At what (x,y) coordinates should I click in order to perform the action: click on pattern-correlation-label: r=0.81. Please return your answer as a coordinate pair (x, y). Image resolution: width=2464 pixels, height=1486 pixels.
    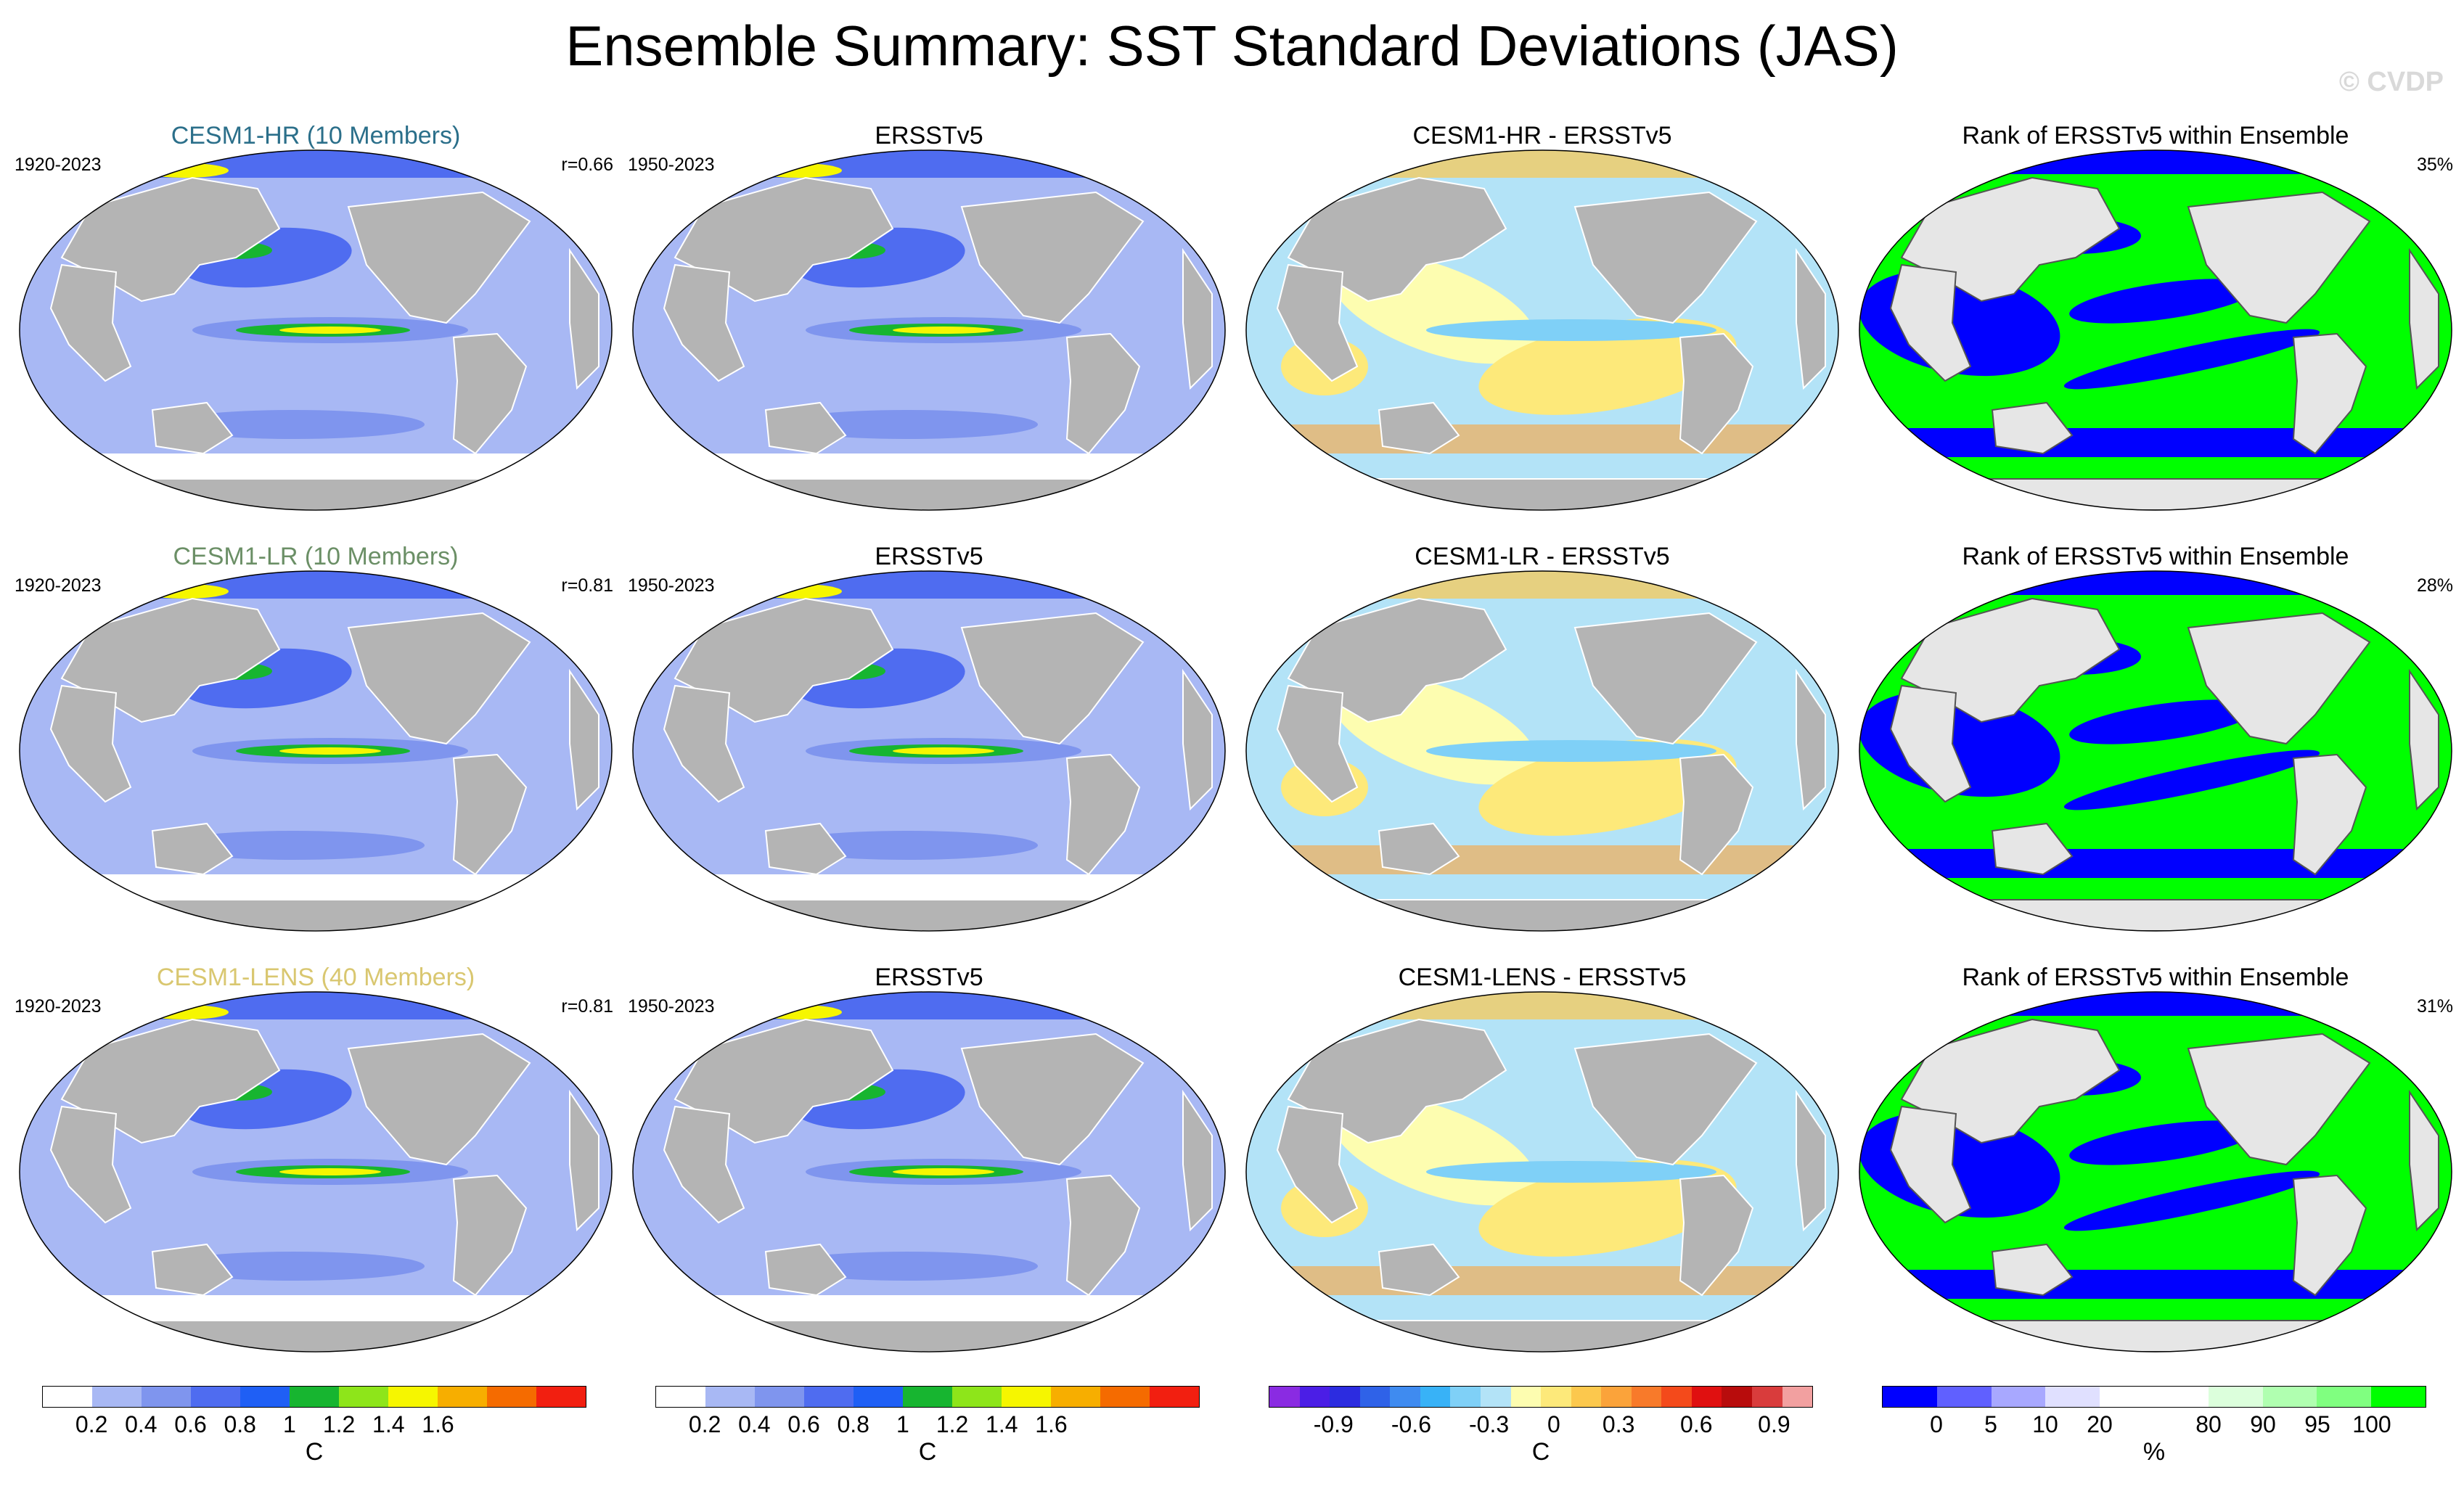
    Looking at the image, I should click on (587, 585).